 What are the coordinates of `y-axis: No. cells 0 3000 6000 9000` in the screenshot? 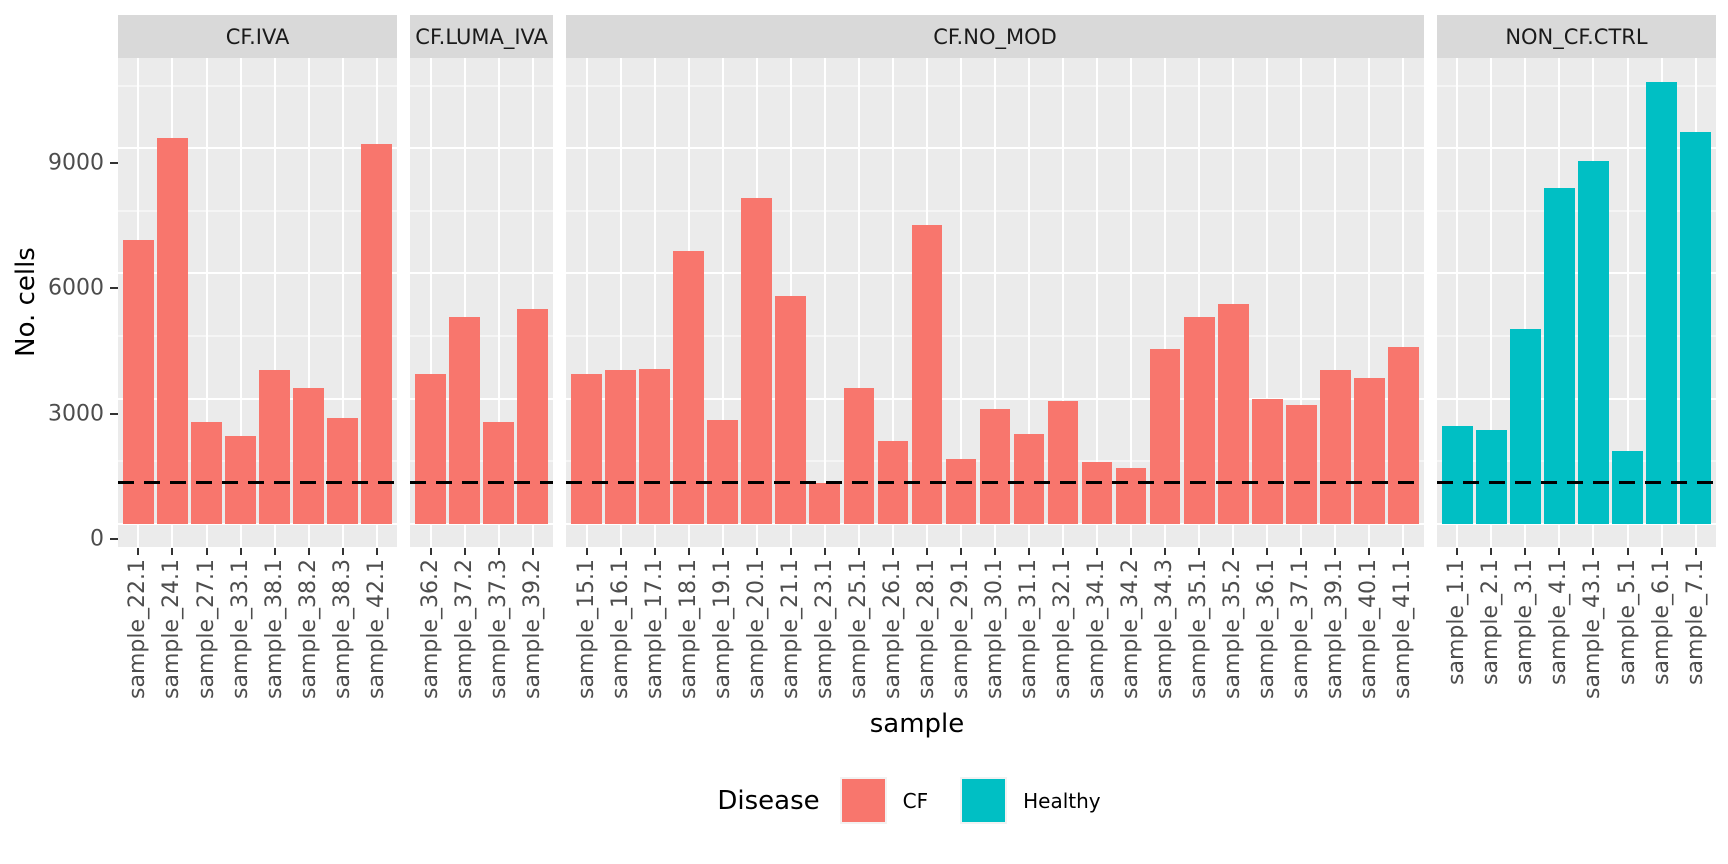 It's located at (59, 361).